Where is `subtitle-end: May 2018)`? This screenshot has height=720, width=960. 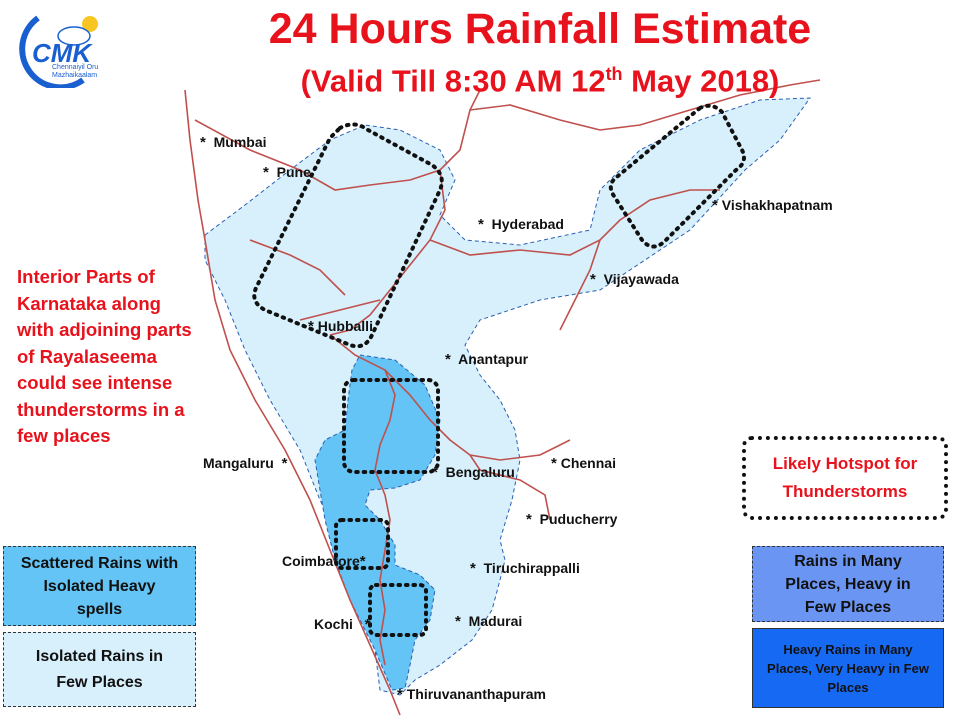
subtitle-end: May 2018) is located at coordinates (701, 81).